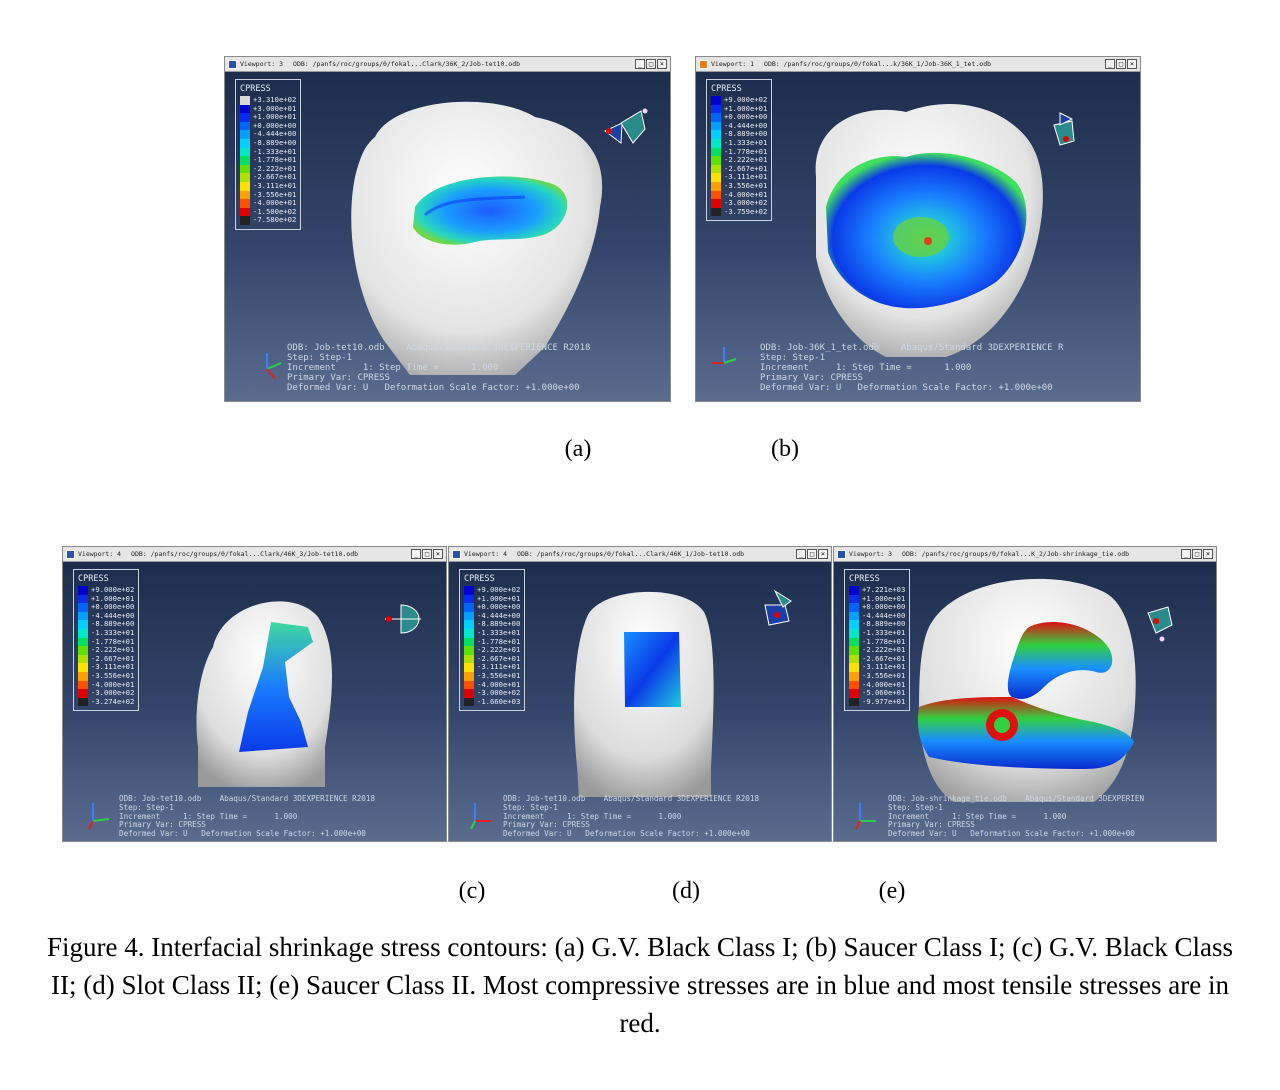 Image resolution: width=1280 pixels, height=1090 pixels. Describe the element at coordinates (275, 99) in the screenshot. I see `legend-value: +3.310e+02` at that location.